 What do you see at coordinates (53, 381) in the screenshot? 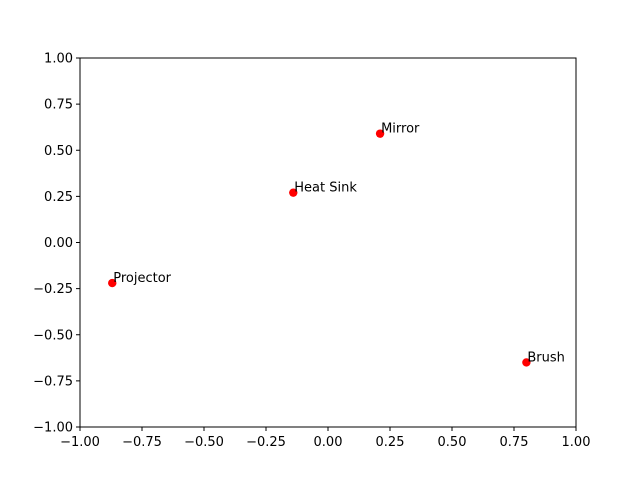
I see `y-tick-label: −0.75` at bounding box center [53, 381].